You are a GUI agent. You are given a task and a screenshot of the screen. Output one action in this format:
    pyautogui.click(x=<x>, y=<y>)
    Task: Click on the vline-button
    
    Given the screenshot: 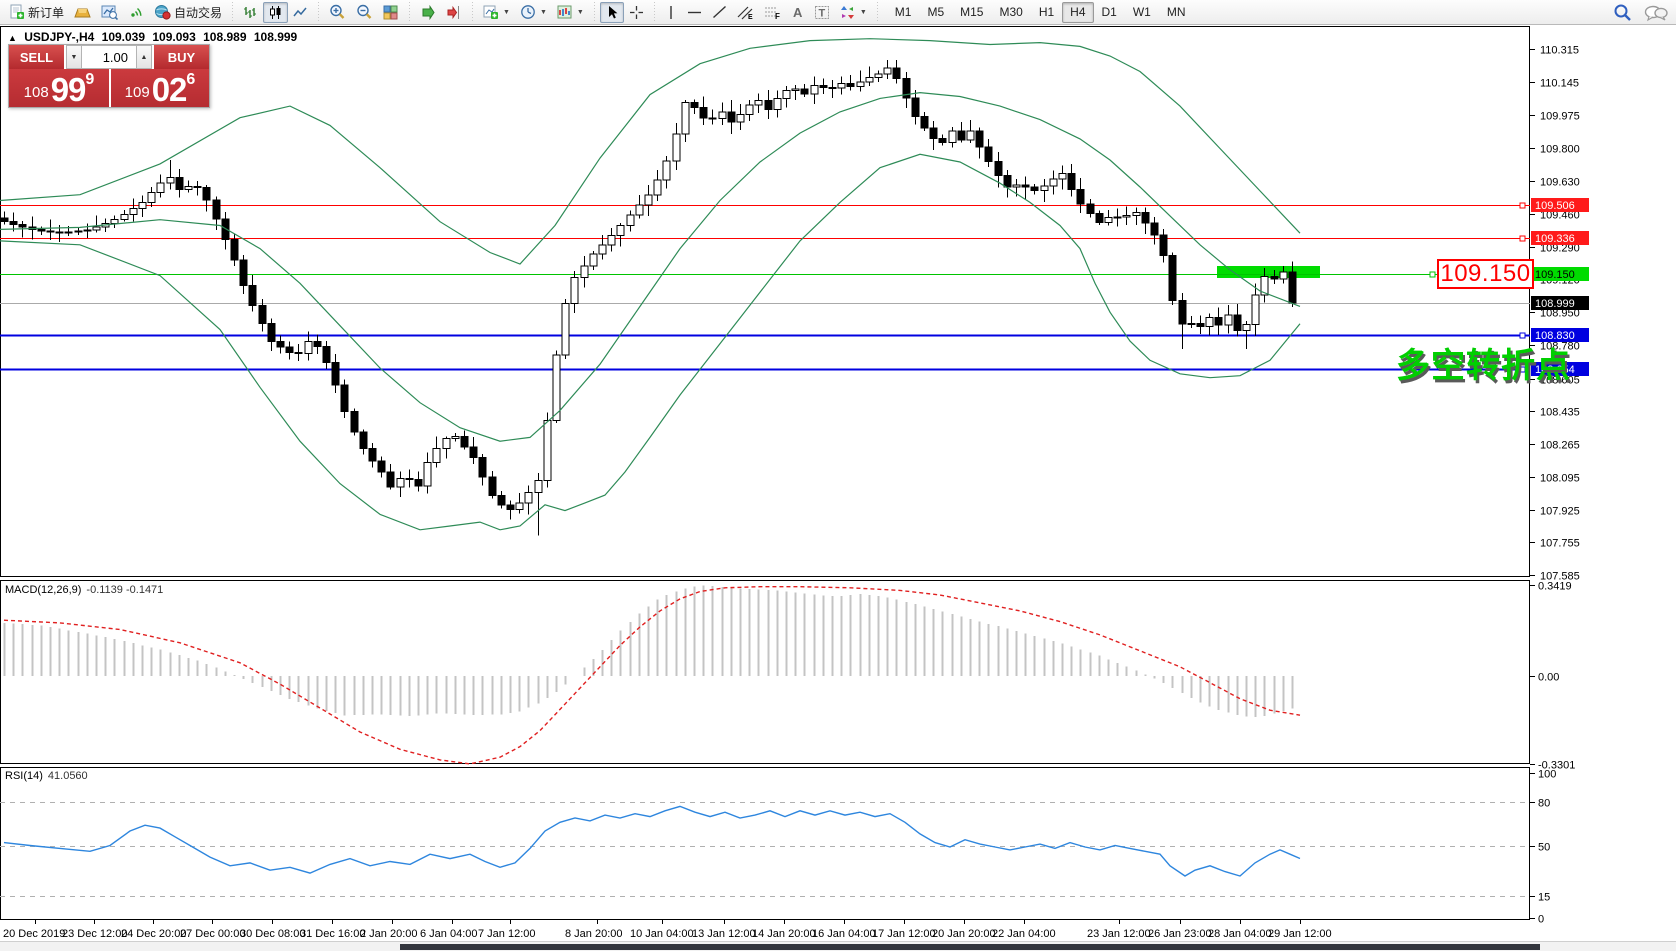 What is the action you would take?
    pyautogui.click(x=671, y=12)
    